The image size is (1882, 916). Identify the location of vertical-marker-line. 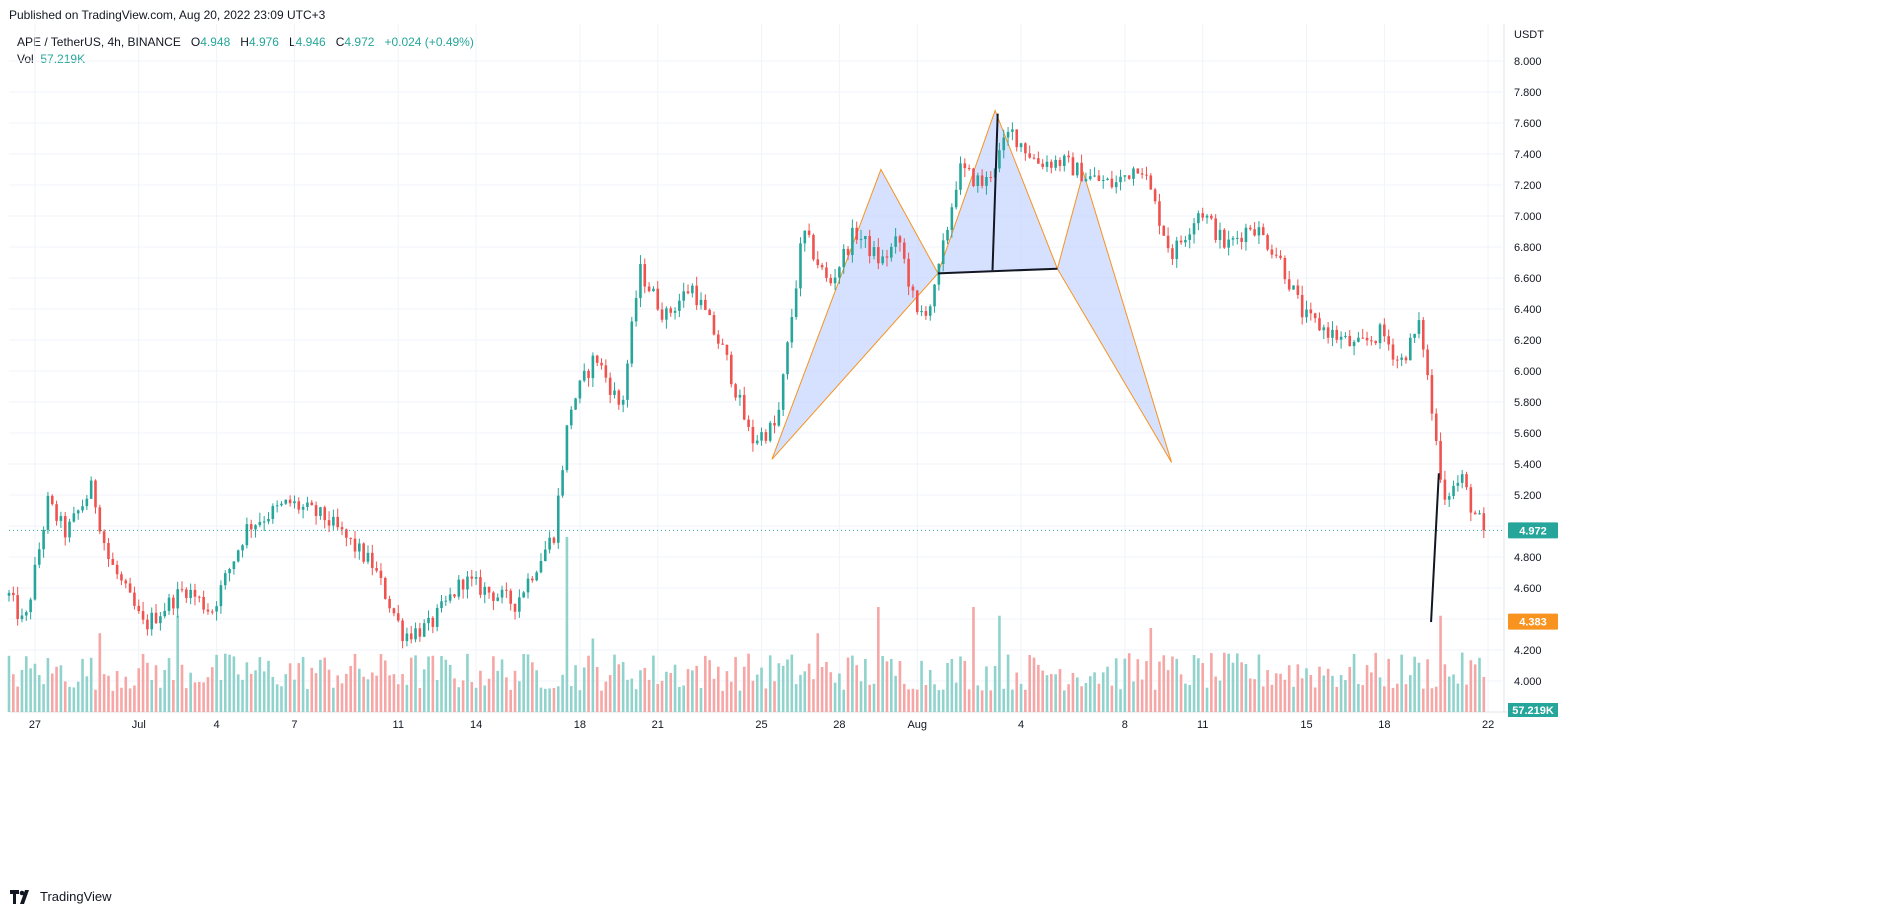
(1435, 548).